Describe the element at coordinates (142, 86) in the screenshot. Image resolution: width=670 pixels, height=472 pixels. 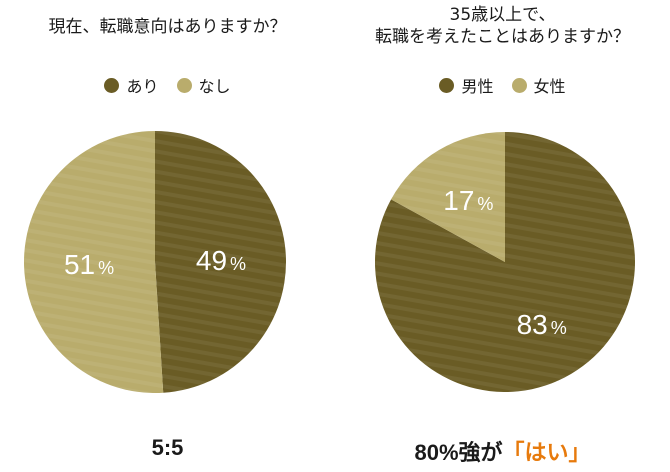
I see `legend-label: あり` at that location.